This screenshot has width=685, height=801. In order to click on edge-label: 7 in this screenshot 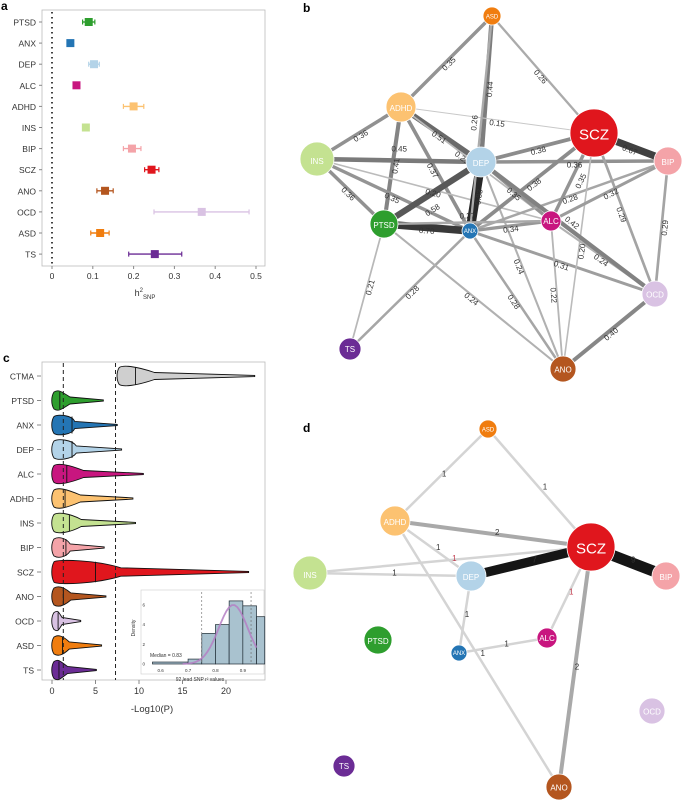, I will do `click(534, 560)`.